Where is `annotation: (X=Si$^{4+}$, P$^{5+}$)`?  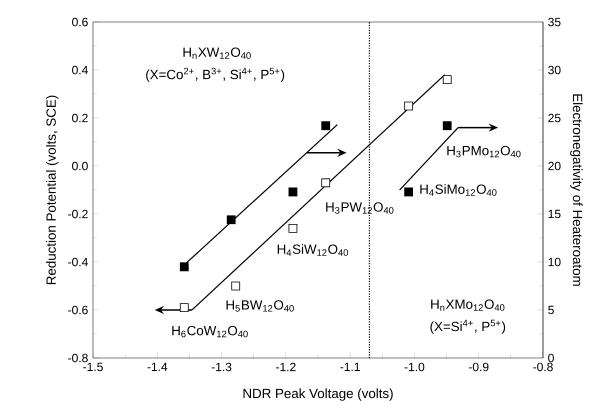 annotation: (X=Si$^{4+}$, P$^{5+}$) is located at coordinates (468, 327).